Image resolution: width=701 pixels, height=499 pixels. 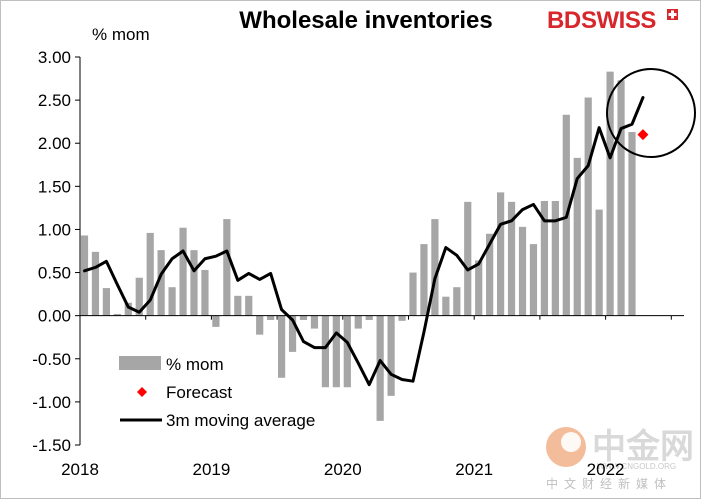 What do you see at coordinates (343, 469) in the screenshot?
I see `x-tick-label: 2020` at bounding box center [343, 469].